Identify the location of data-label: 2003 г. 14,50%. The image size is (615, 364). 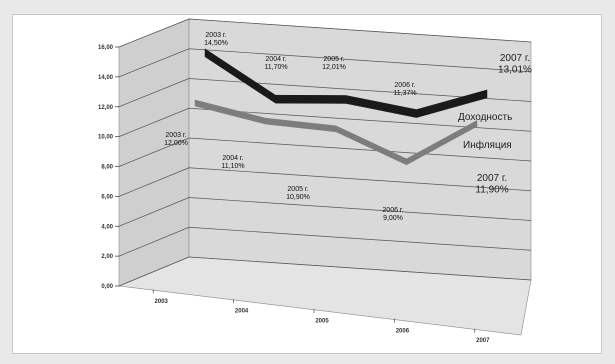
(216, 39).